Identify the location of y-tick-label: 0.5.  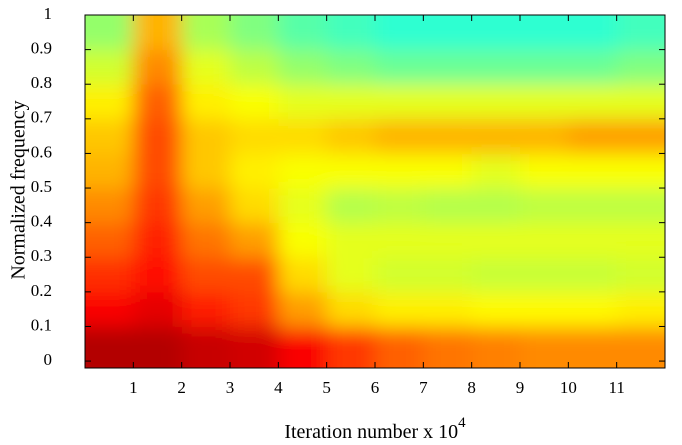
(41, 186).